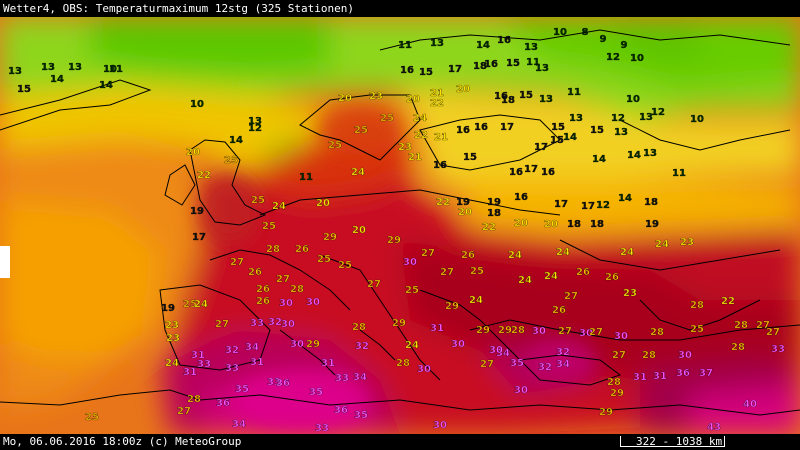 The image size is (800, 450). Describe the element at coordinates (5, 262) in the screenshot. I see `side-marker` at that location.